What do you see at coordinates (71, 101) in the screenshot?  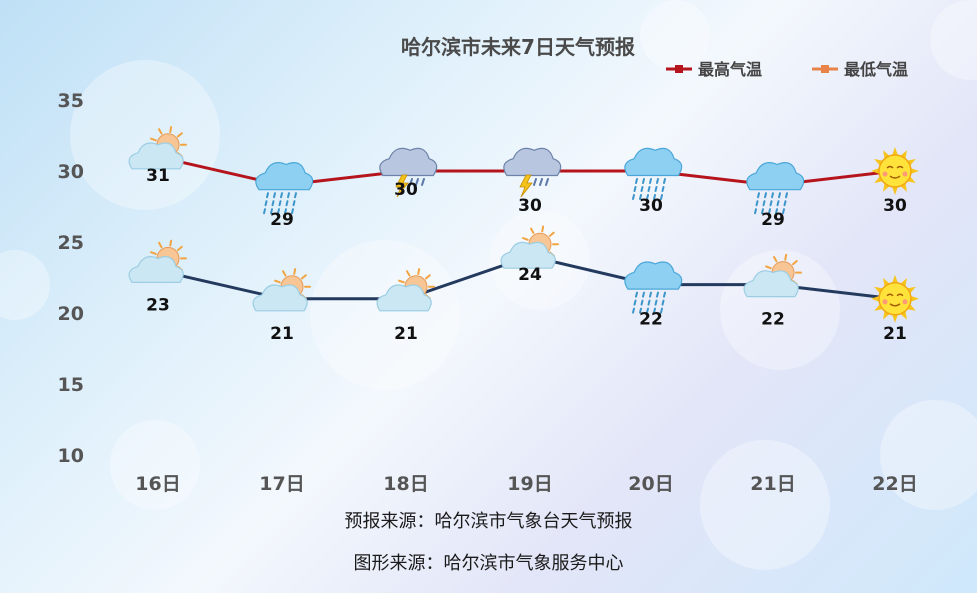 I see `y-tick-label: 35` at bounding box center [71, 101].